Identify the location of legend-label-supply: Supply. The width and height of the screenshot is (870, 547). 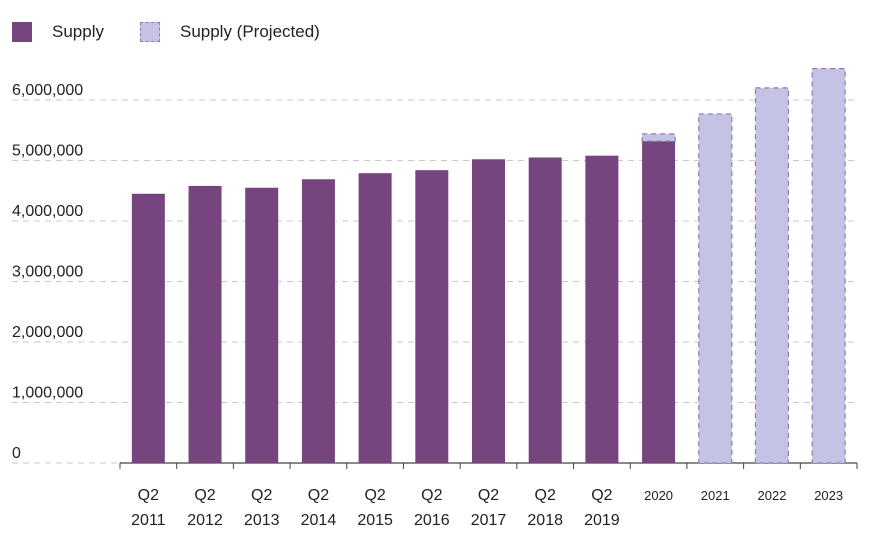
(78, 31).